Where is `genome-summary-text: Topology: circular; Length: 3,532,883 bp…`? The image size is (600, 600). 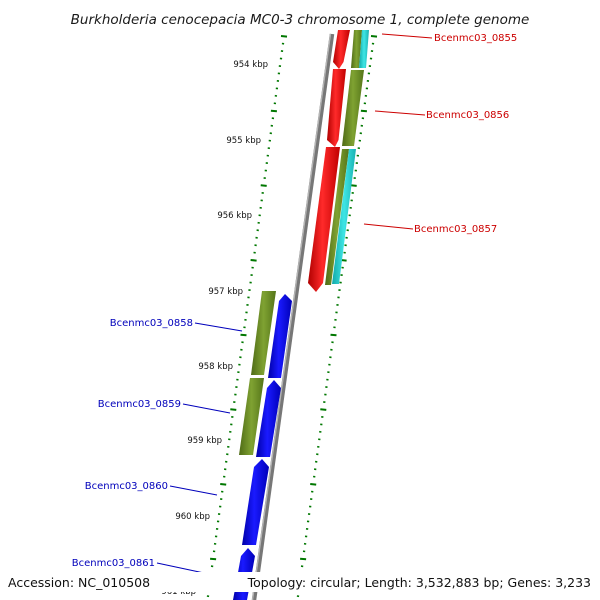 genome-summary-text: Topology: circular; Length: 3,532,883 bp… is located at coordinates (419, 582).